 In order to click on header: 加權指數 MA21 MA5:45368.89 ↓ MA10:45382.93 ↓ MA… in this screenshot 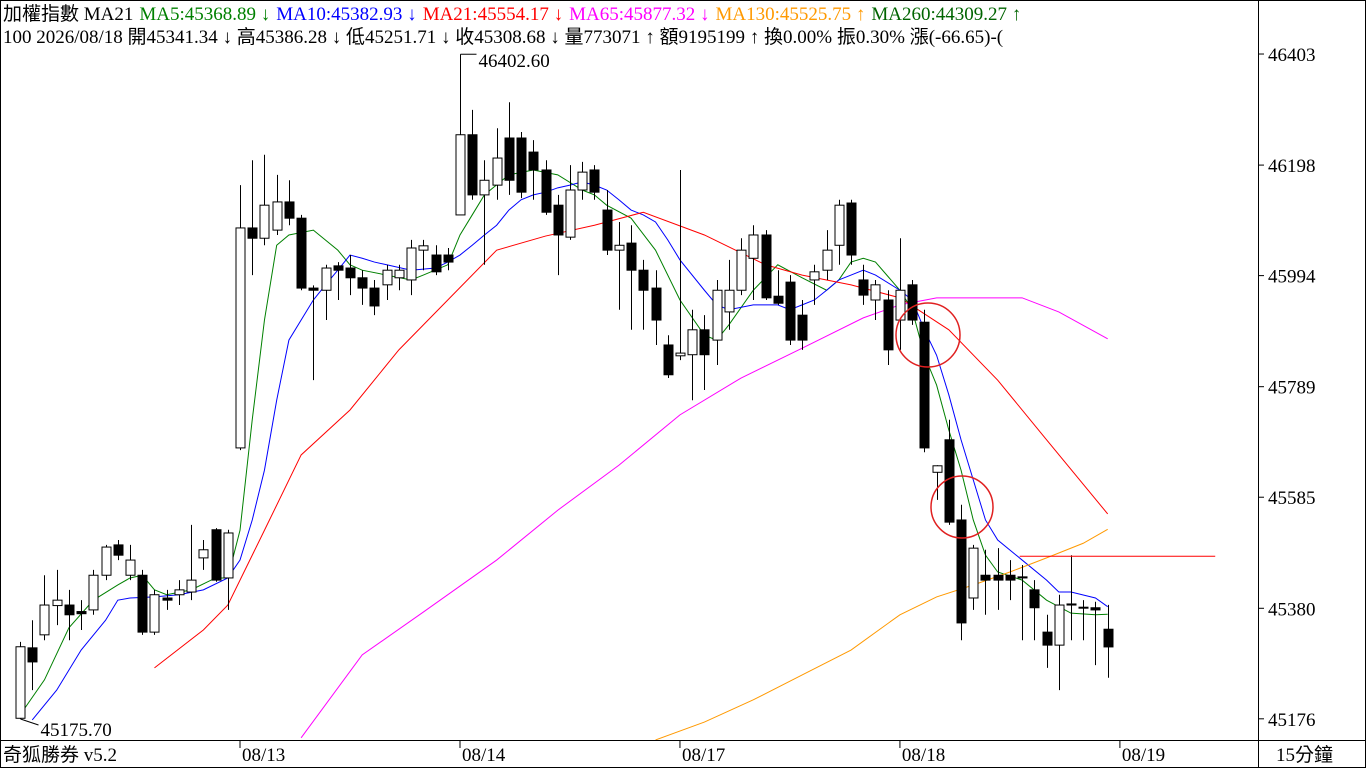, I will do `click(512, 25)`.